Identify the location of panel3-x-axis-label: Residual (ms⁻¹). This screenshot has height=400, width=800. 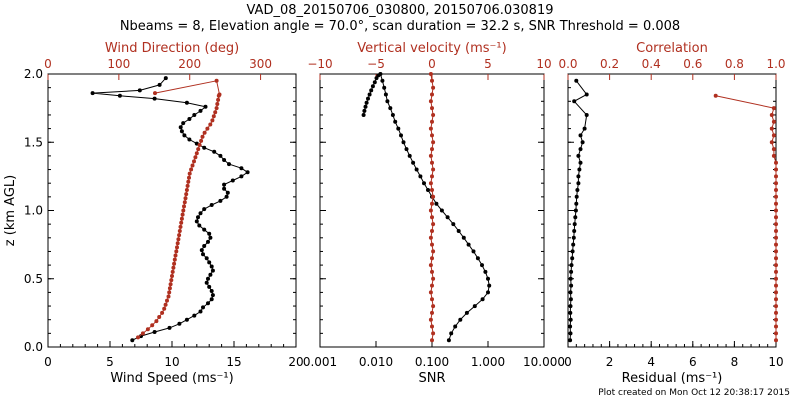
(672, 378).